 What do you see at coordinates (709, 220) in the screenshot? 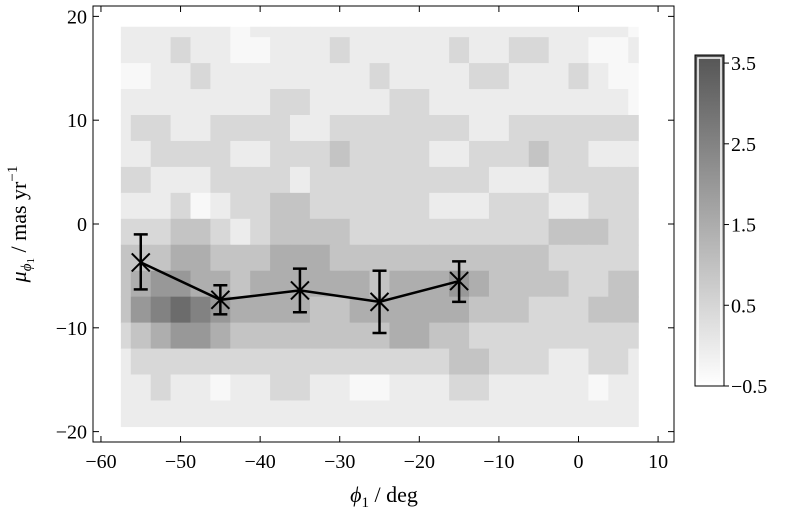
I see `colorbar-gradient` at bounding box center [709, 220].